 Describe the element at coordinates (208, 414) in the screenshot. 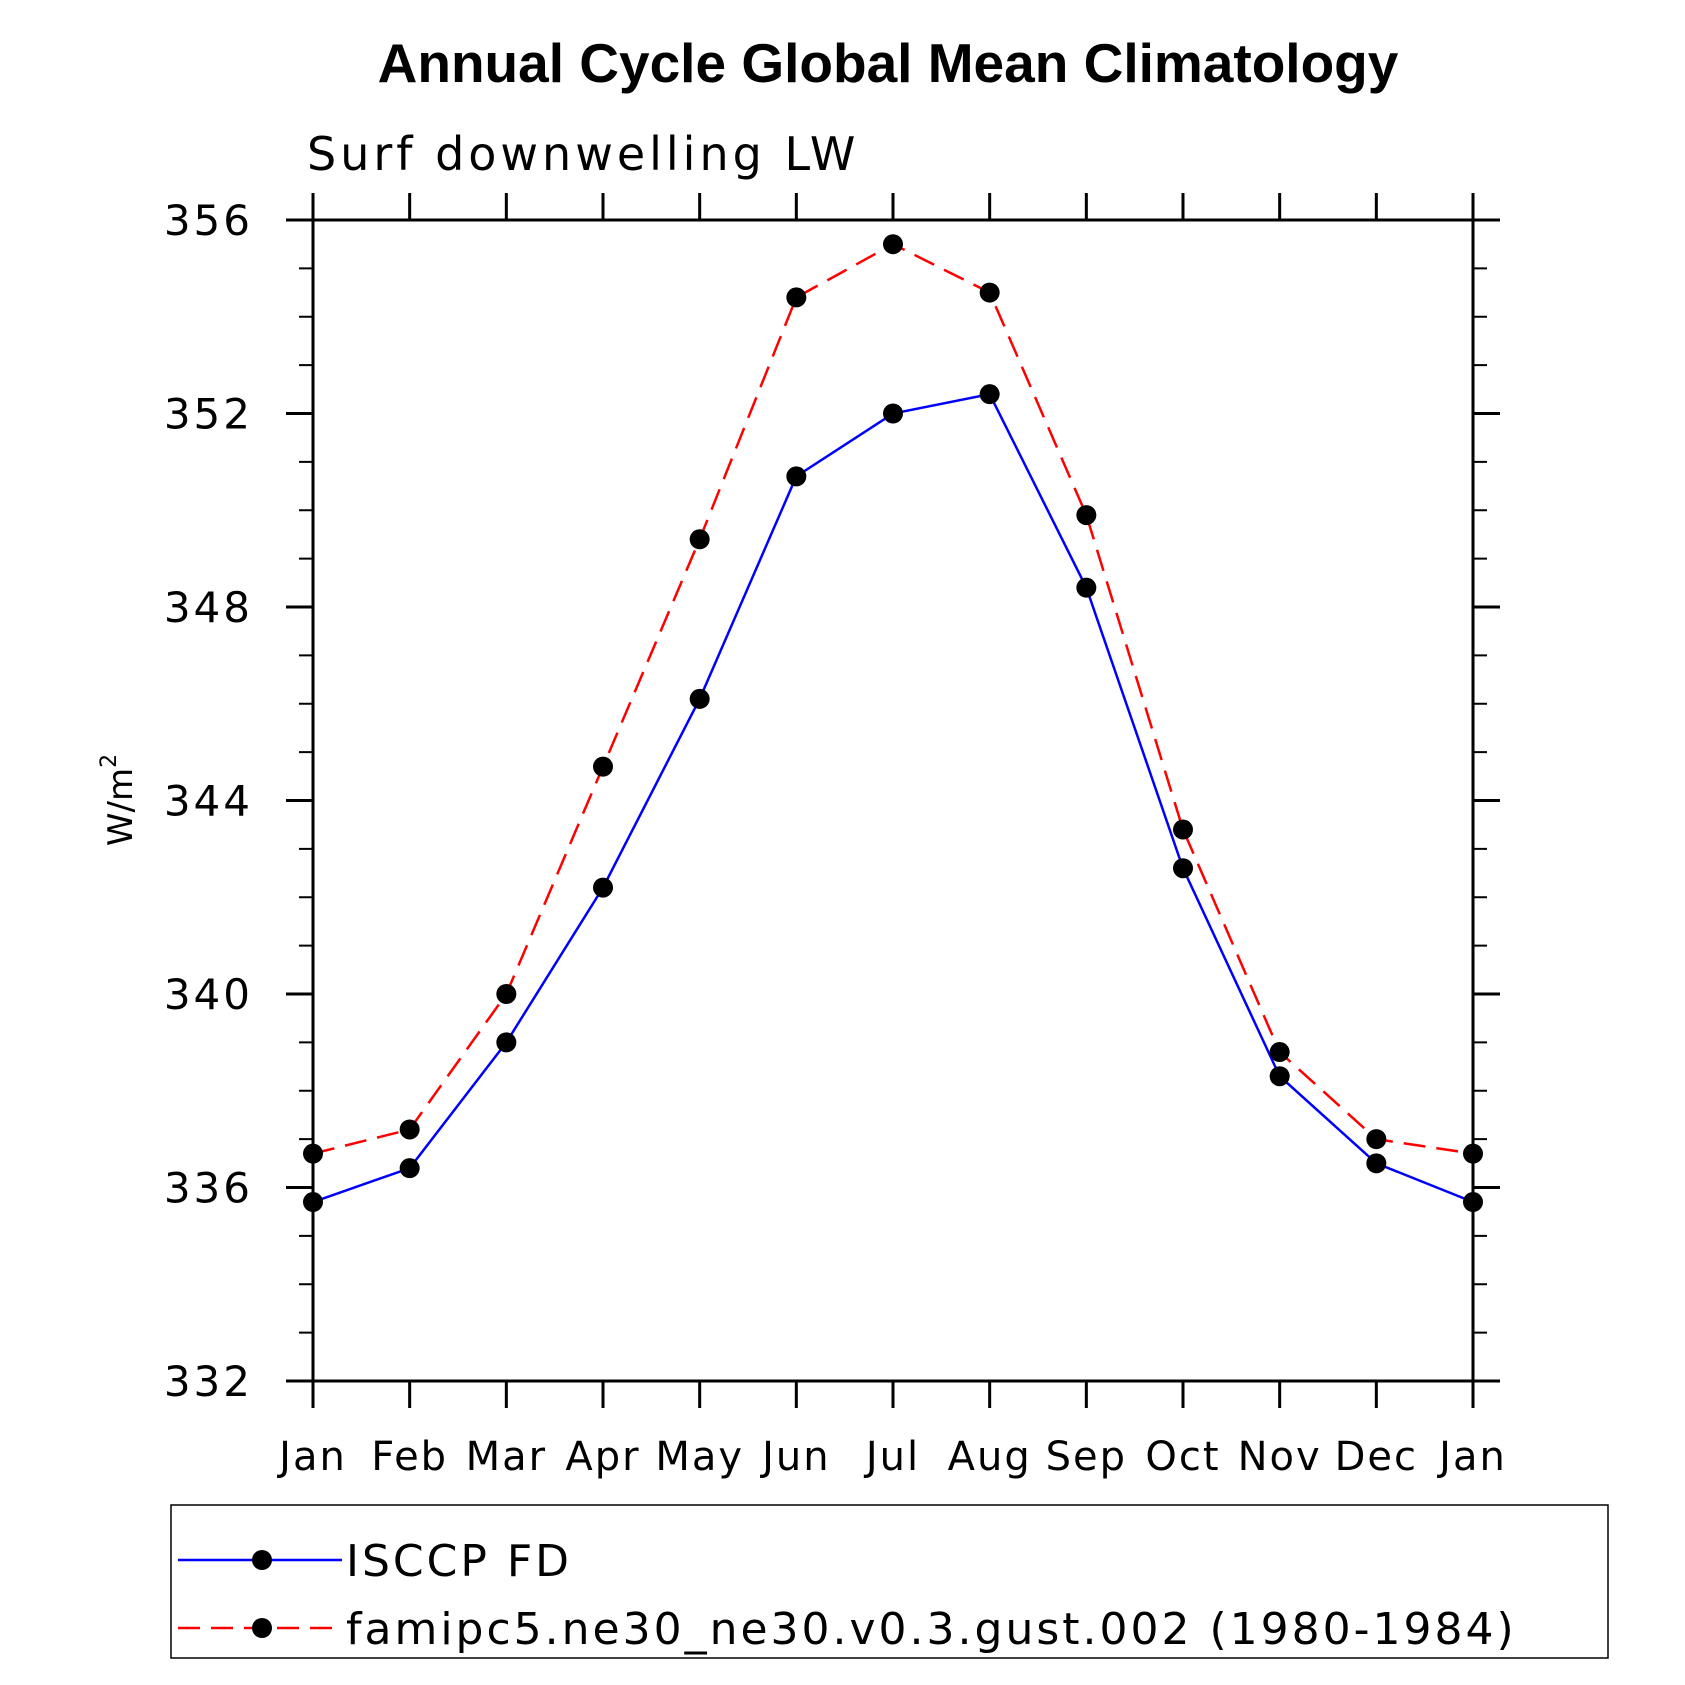

I see `y-tick-label: 352` at that location.